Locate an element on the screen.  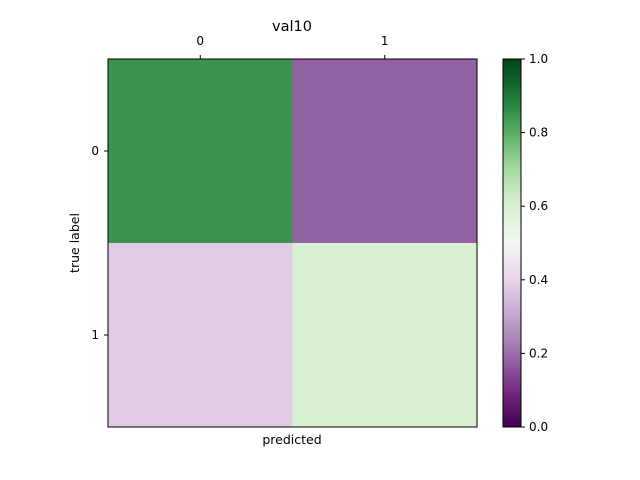
chart-title: val10 is located at coordinates (292, 27).